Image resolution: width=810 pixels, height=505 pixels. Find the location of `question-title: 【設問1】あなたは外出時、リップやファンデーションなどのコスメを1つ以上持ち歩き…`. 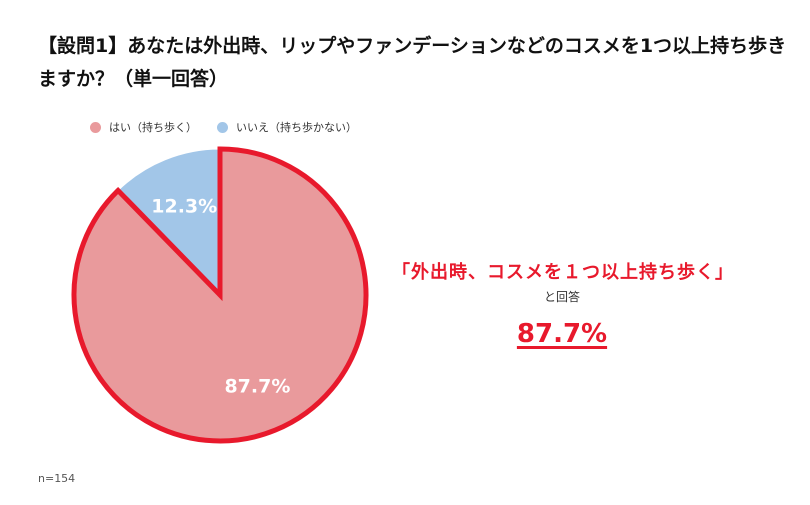

question-title: 【設問1】あなたは外出時、リップやファンデーションなどのコスメを1つ以上持ち歩き… is located at coordinates (412, 62).